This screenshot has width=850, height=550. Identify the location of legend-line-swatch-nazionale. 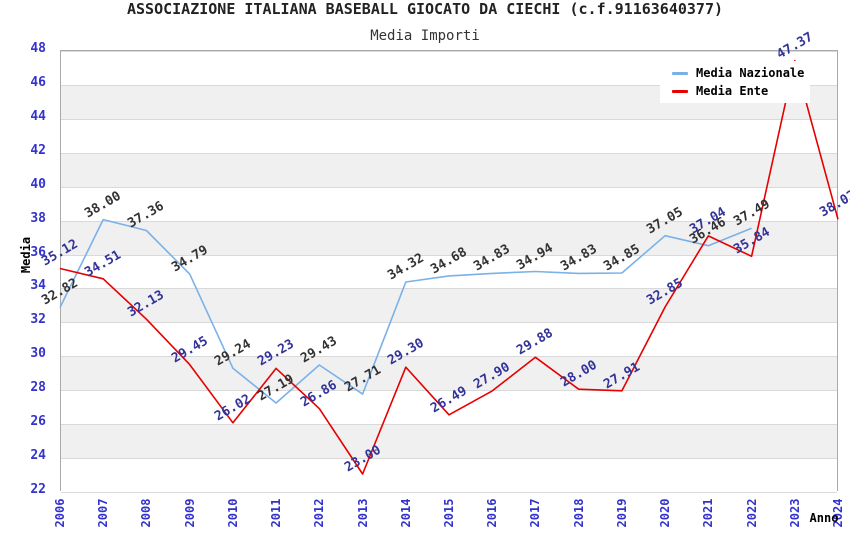
(680, 73).